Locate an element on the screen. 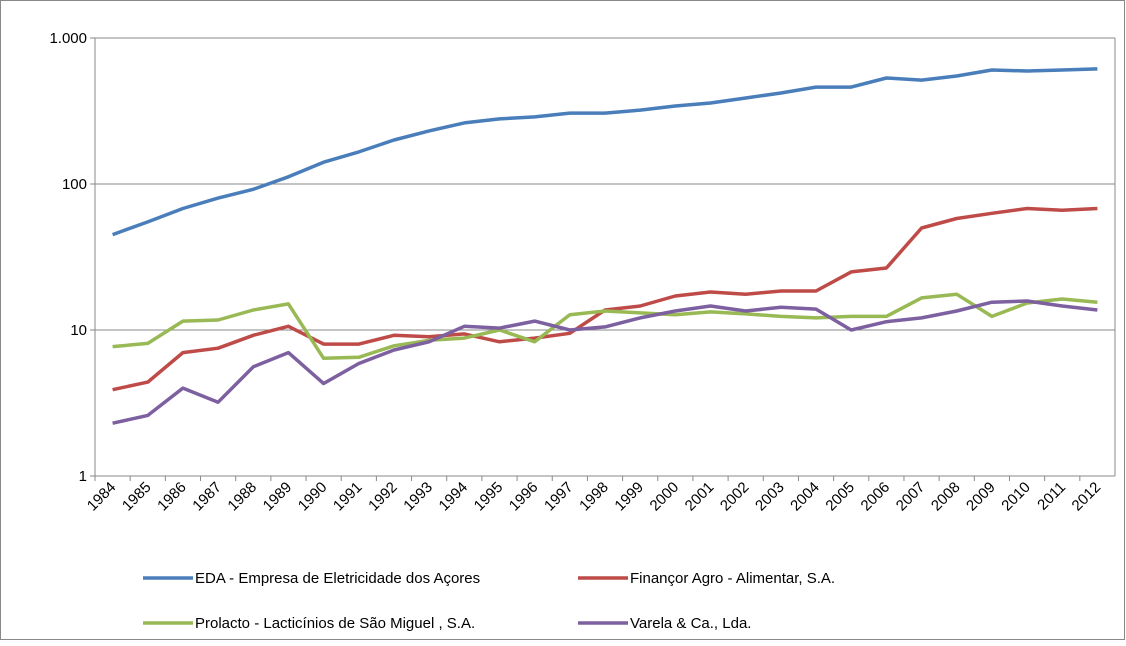 The width and height of the screenshot is (1126, 646). y-tick-label: 100 is located at coordinates (74, 184).